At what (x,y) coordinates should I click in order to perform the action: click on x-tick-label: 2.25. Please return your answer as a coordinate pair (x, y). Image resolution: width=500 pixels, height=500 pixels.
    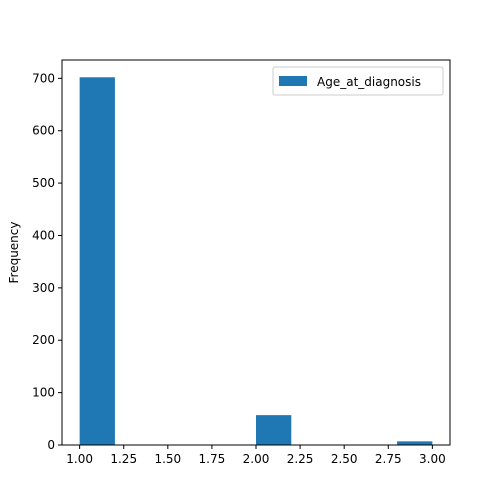
    Looking at the image, I should click on (300, 459).